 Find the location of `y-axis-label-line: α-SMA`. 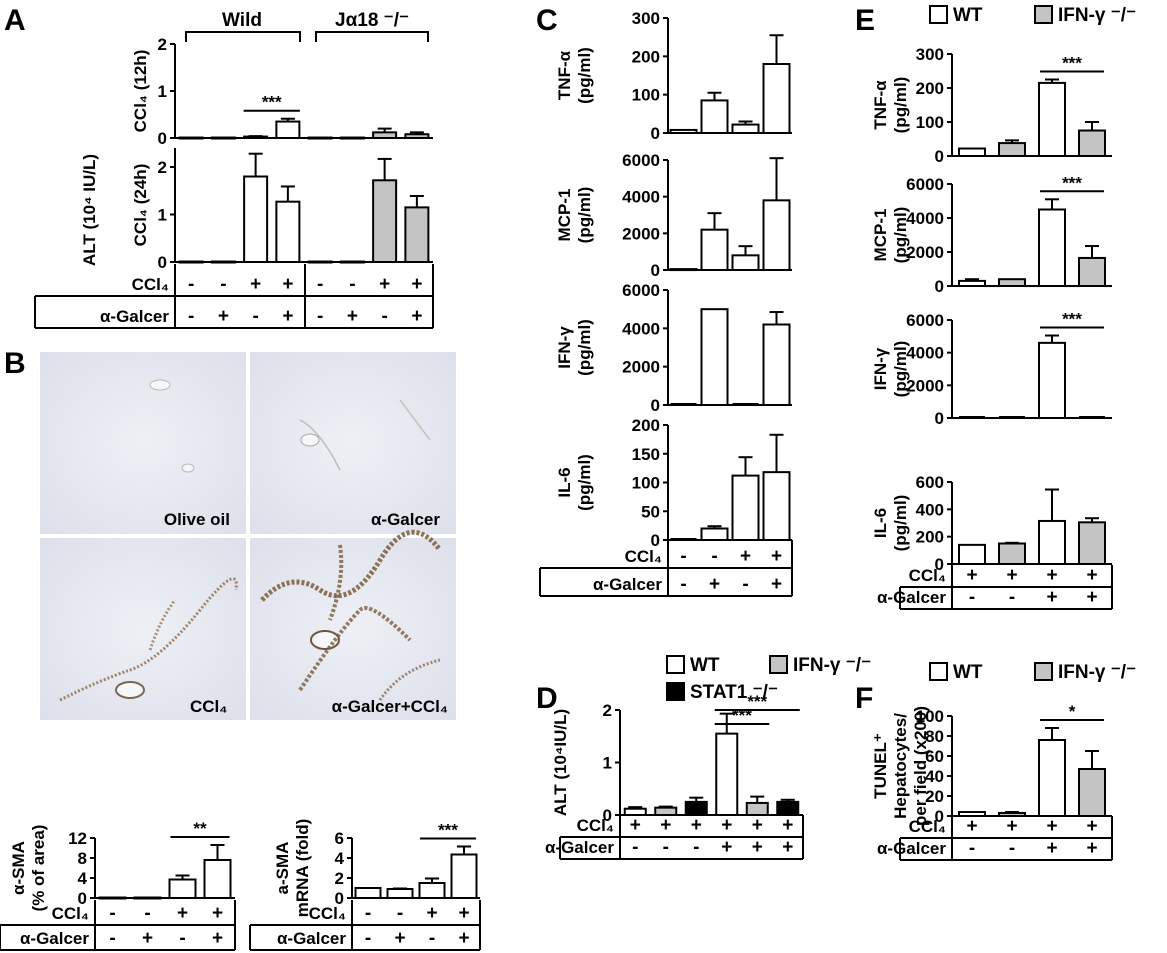

y-axis-label-line: α-SMA is located at coordinates (18, 868).